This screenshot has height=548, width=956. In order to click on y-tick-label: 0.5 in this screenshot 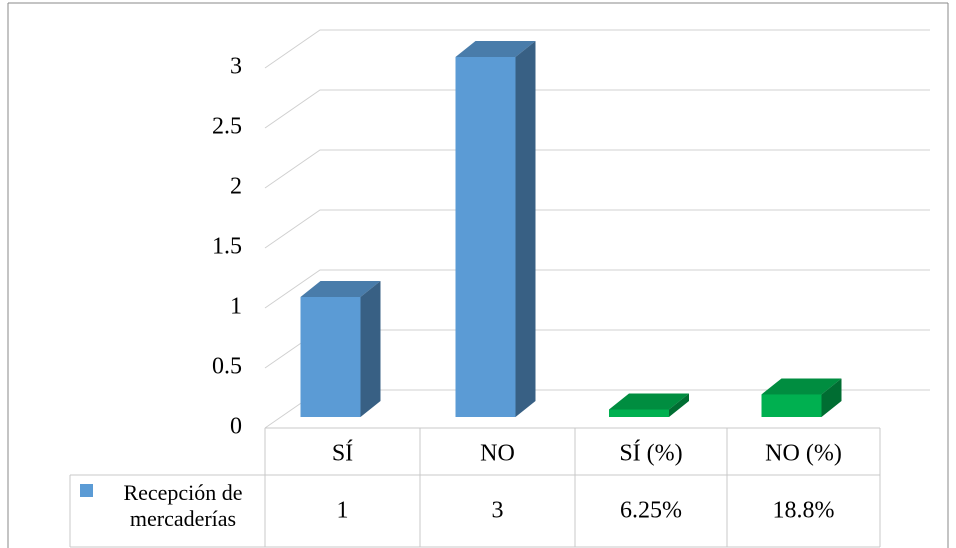, I will do `click(227, 367)`.